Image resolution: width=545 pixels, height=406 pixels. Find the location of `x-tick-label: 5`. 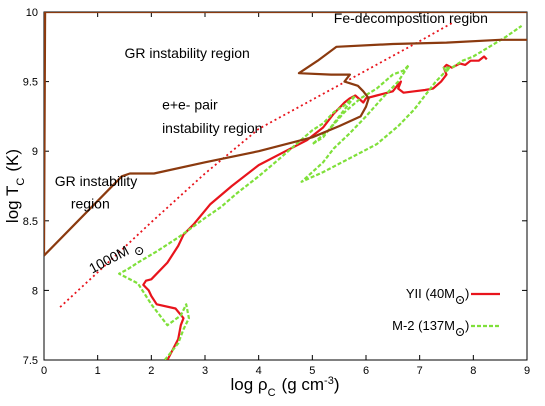

x-tick-label: 5 is located at coordinates (312, 371).